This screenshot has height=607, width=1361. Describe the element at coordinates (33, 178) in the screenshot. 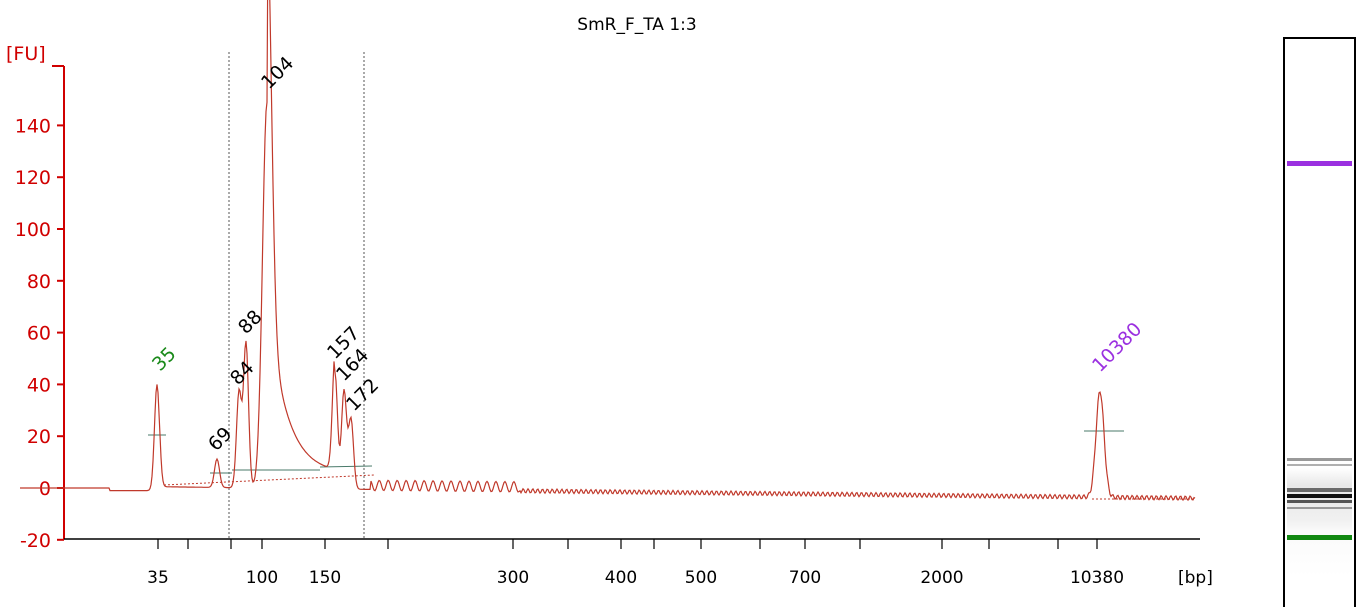

I see `y-tick-label: 120` at that location.